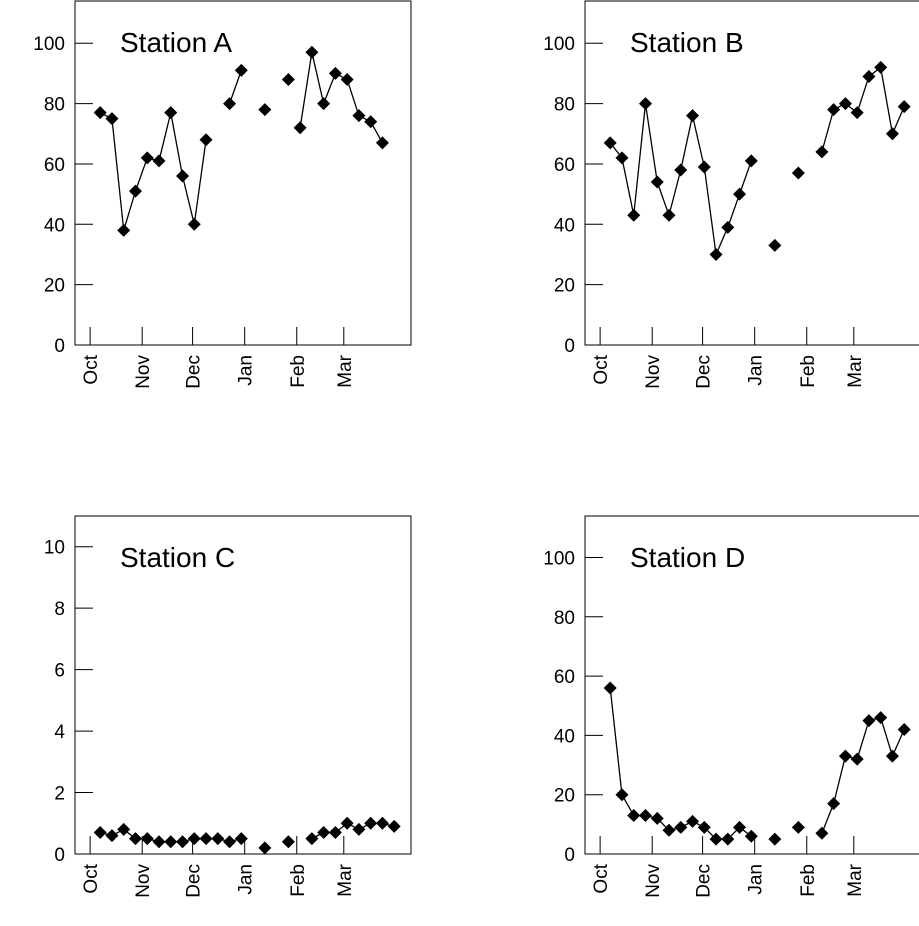 This screenshot has width=919, height=926. I want to click on x-tick-label: Oct, so click(601, 369).